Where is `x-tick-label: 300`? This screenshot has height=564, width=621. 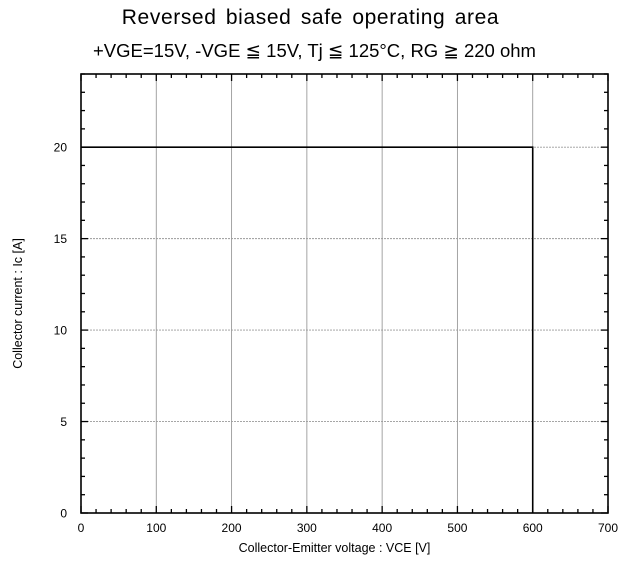 x-tick-label: 300 is located at coordinates (307, 528).